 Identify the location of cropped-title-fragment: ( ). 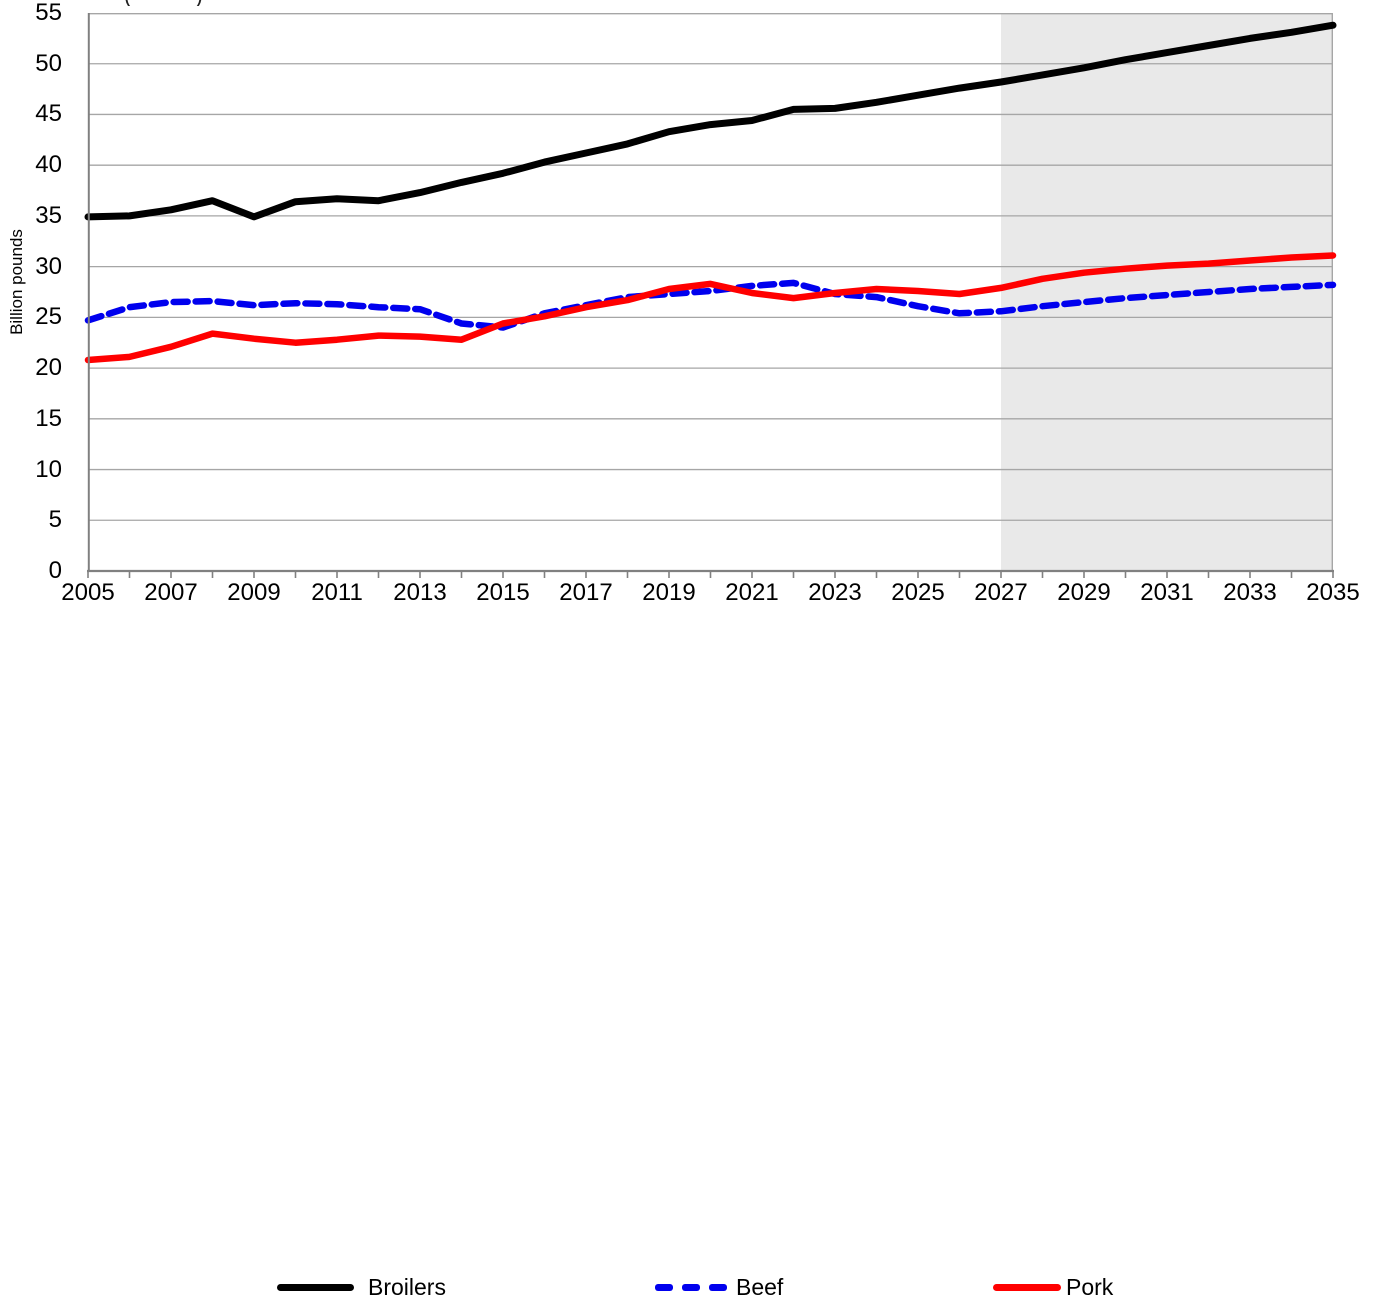
(169, 3).